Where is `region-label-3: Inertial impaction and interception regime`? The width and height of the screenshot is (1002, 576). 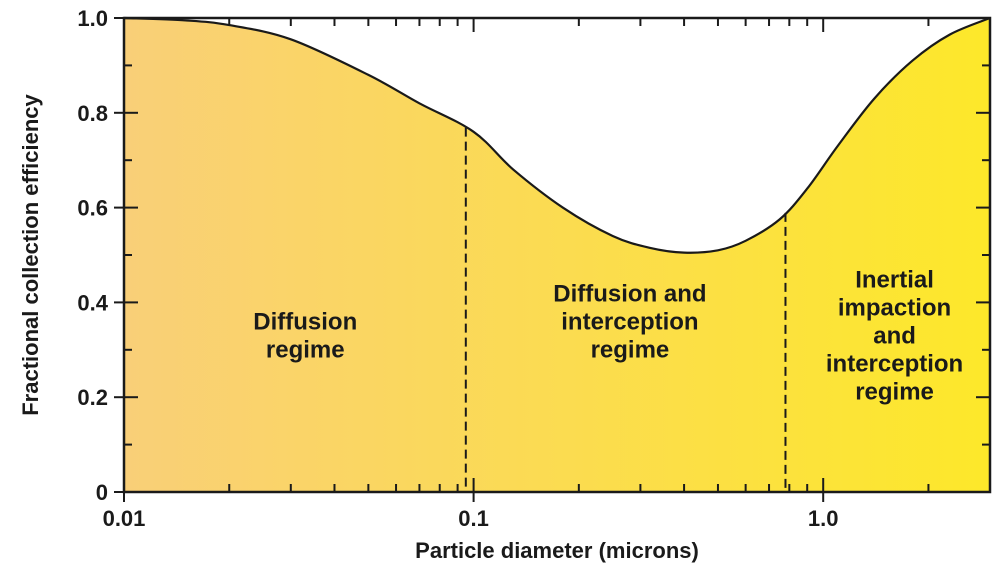 region-label-3: Inertial impaction and interception regime is located at coordinates (894, 336).